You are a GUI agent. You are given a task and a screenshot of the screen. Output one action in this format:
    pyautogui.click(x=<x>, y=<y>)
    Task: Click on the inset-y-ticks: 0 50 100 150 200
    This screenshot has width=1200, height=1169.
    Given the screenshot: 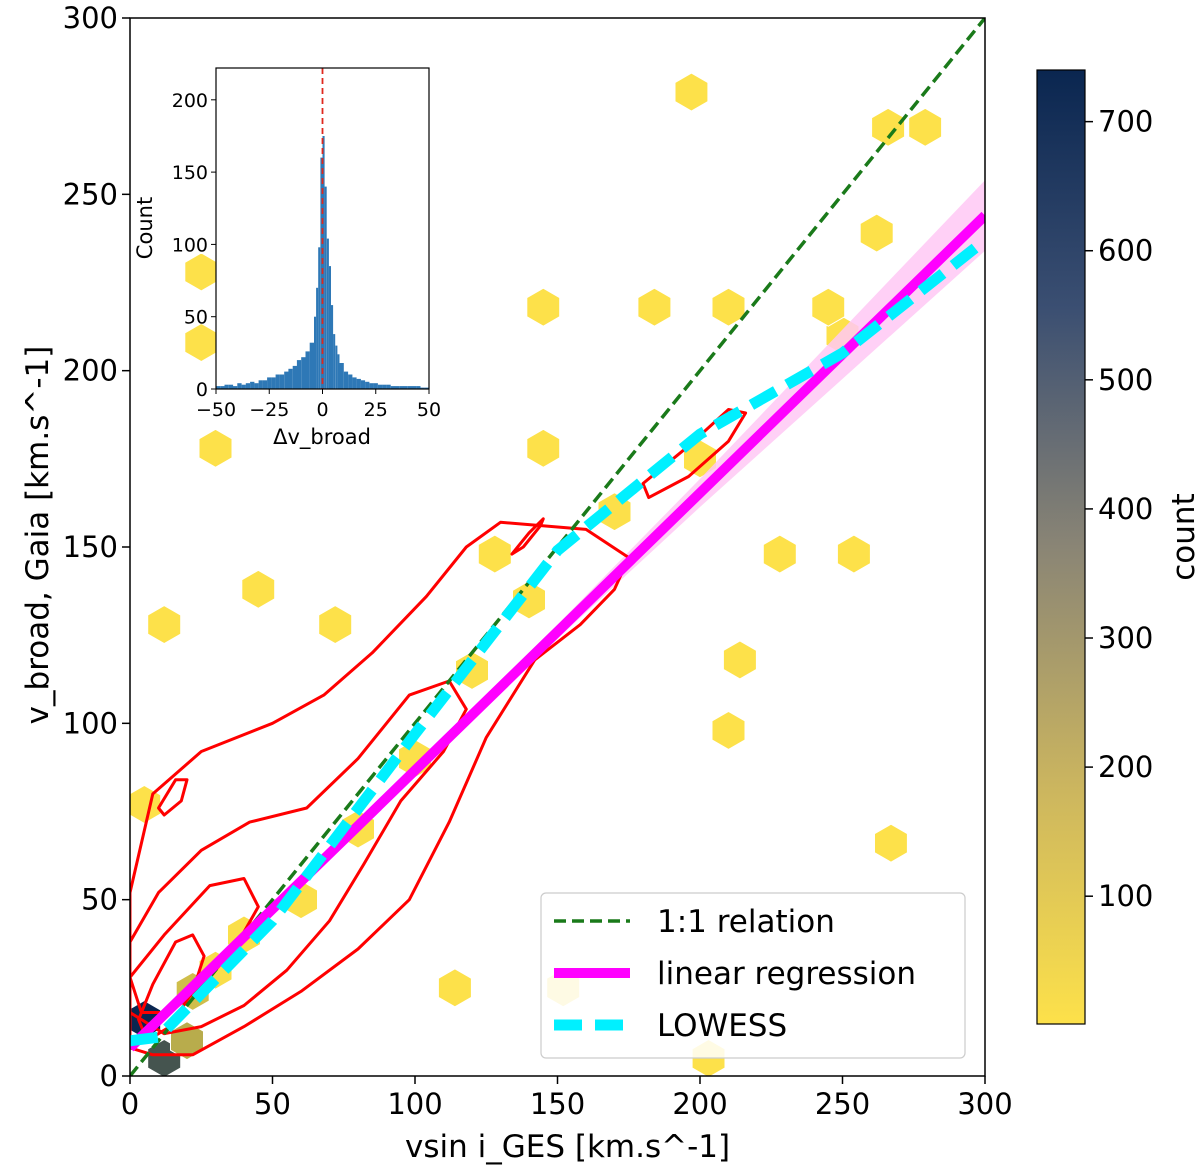 What is the action you would take?
    pyautogui.click(x=194, y=245)
    